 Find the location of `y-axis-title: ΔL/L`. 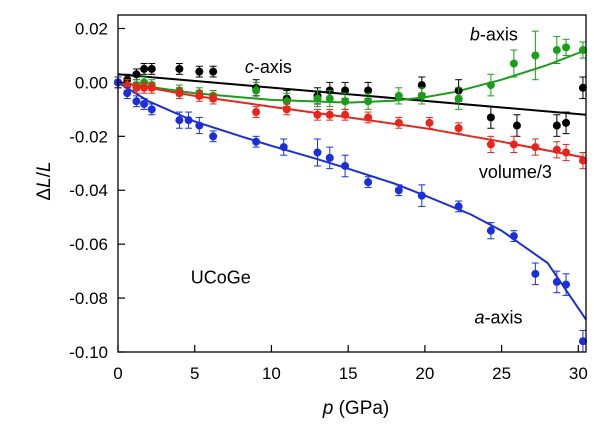

y-axis-title: ΔL/L is located at coordinates (44, 180).